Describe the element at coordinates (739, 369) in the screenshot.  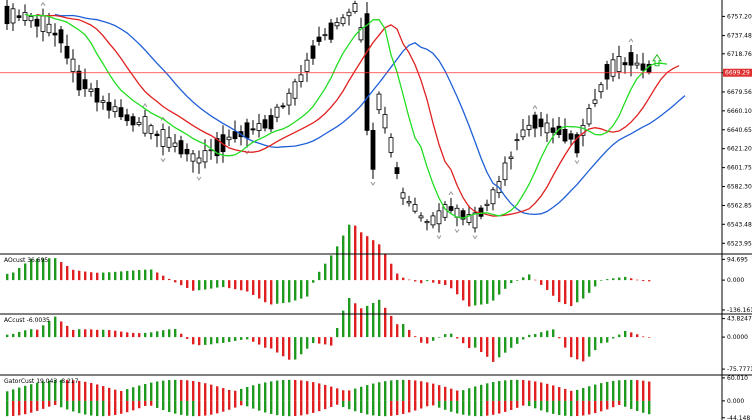
I see `histogram-tick-label: -75.7771` at that location.